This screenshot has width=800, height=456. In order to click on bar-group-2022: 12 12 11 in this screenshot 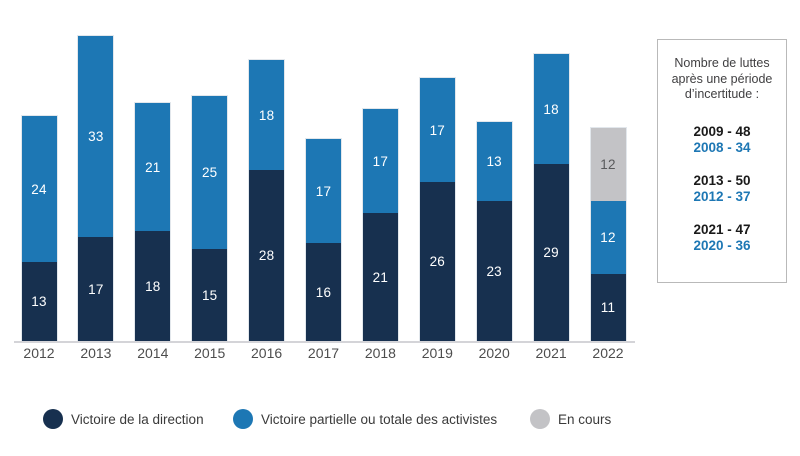, I will do `click(608, 234)`.